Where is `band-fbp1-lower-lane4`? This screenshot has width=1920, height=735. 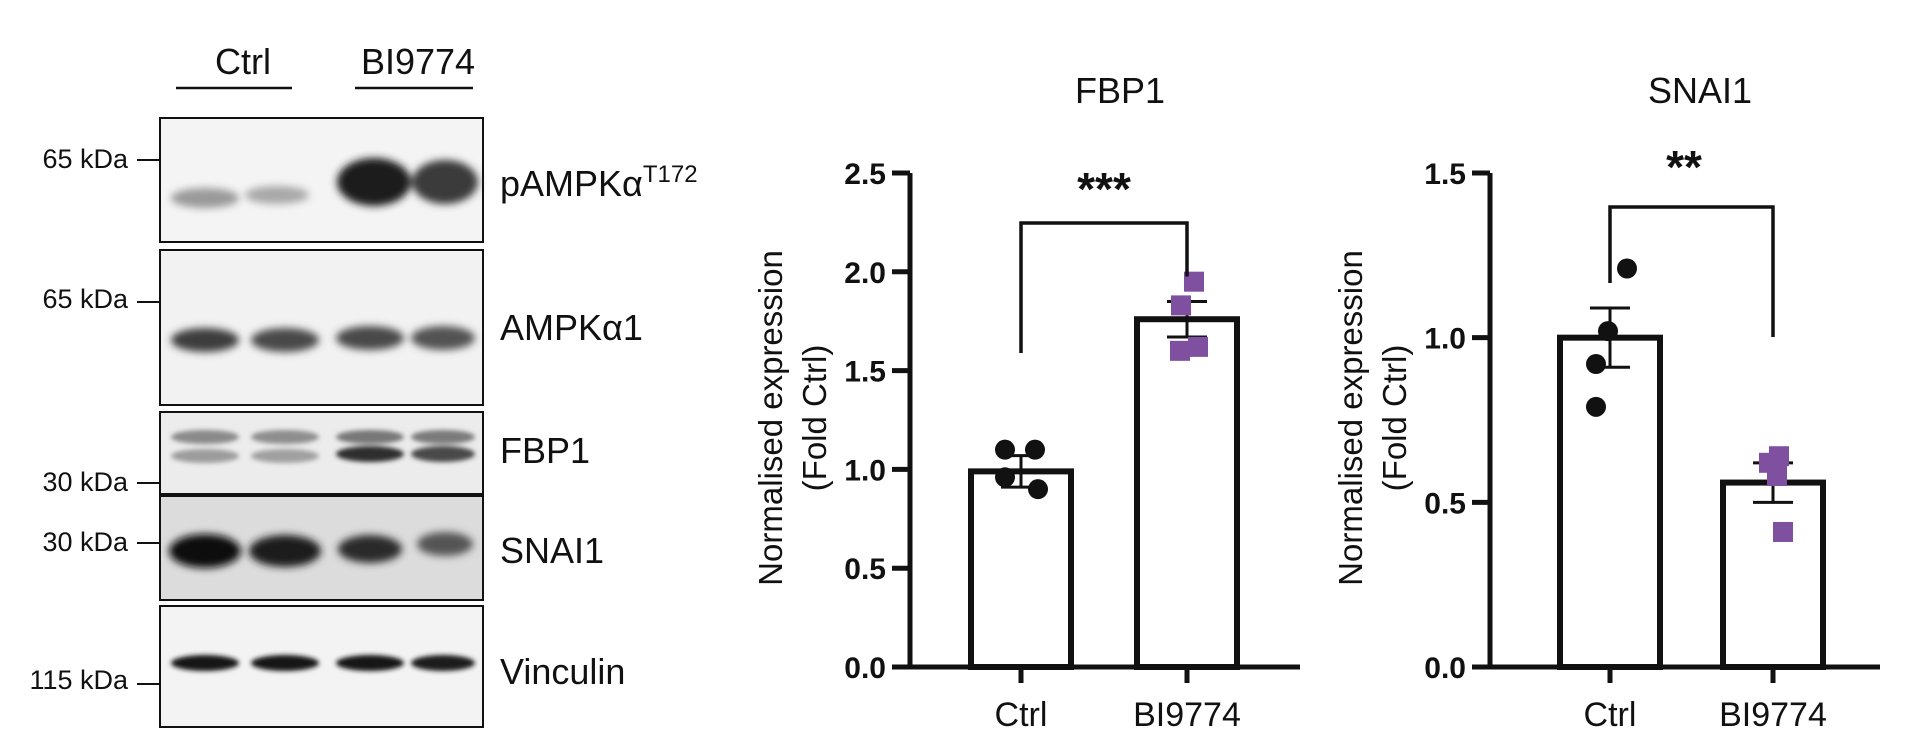
band-fbp1-lower-lane4 is located at coordinates (443, 454).